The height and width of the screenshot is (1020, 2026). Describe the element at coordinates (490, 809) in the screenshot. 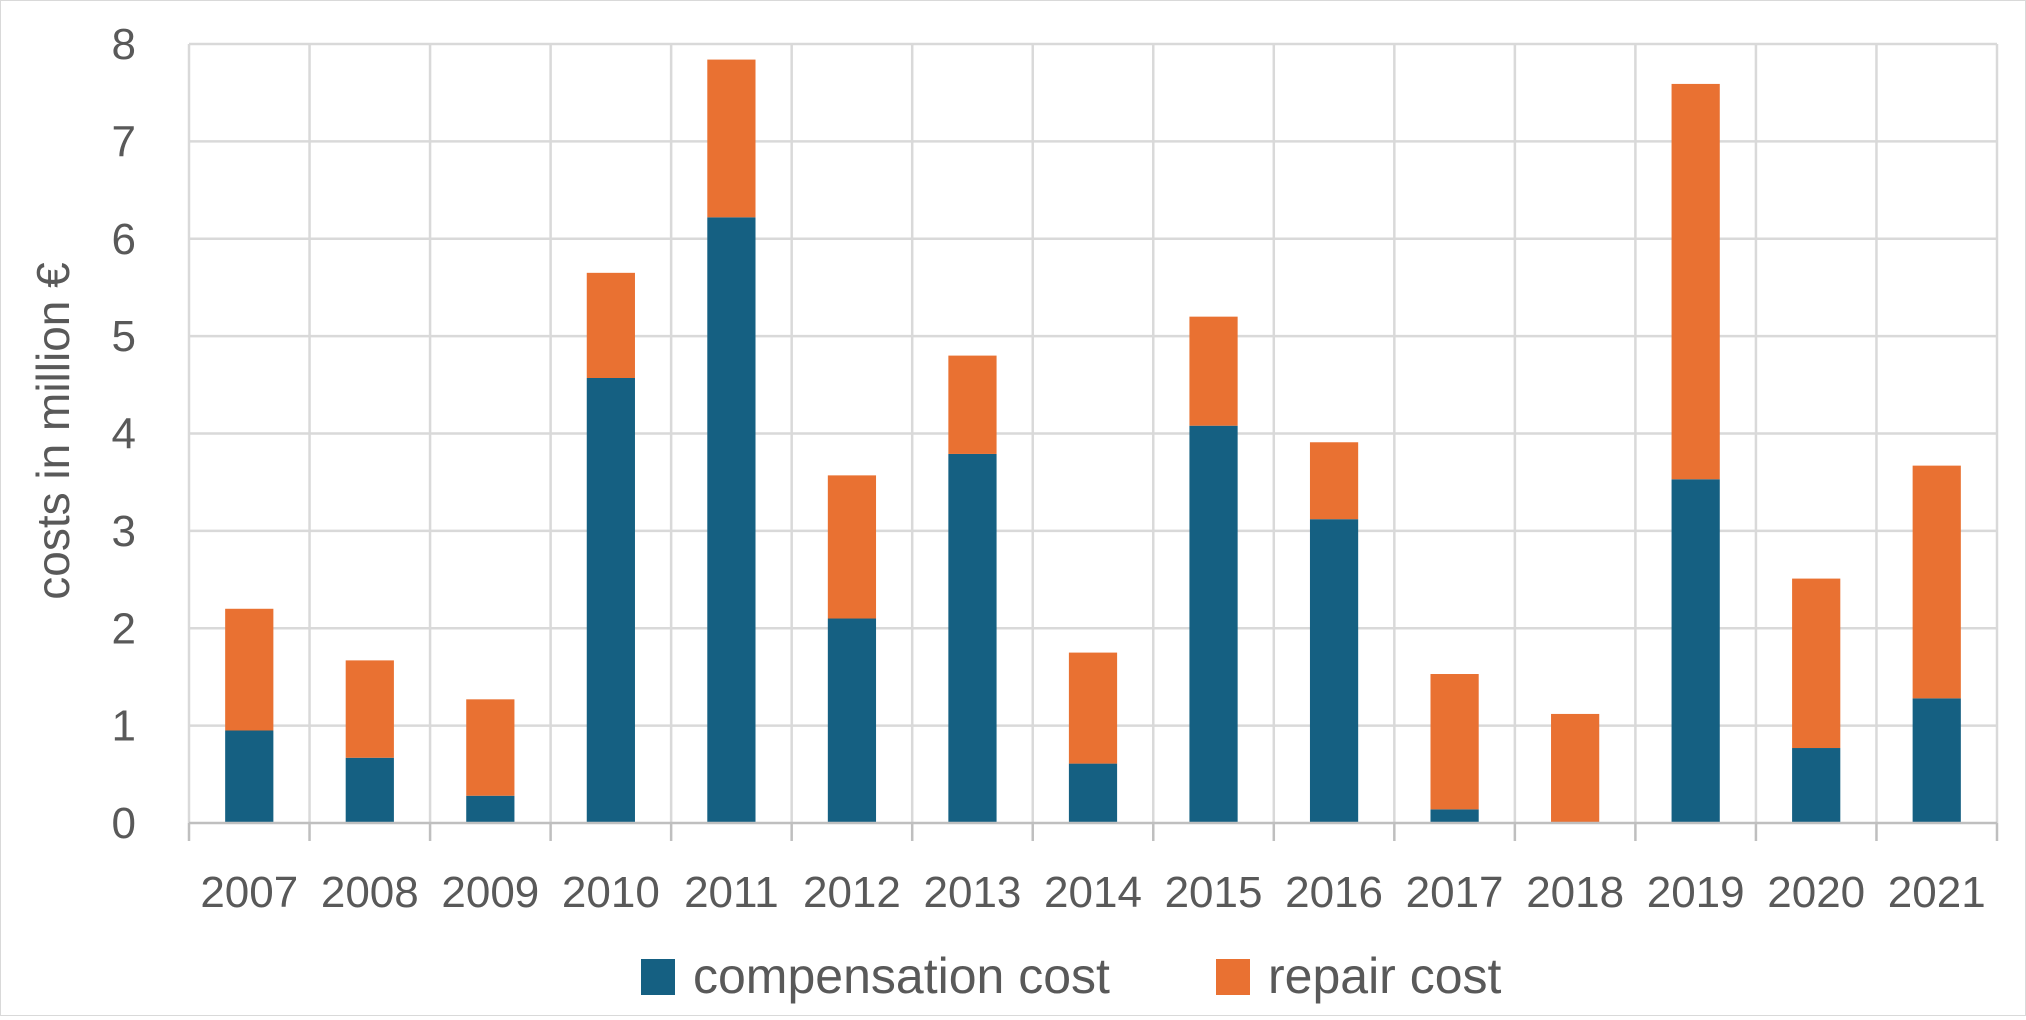

I see `bar-segment-compensation-cost-2009` at that location.